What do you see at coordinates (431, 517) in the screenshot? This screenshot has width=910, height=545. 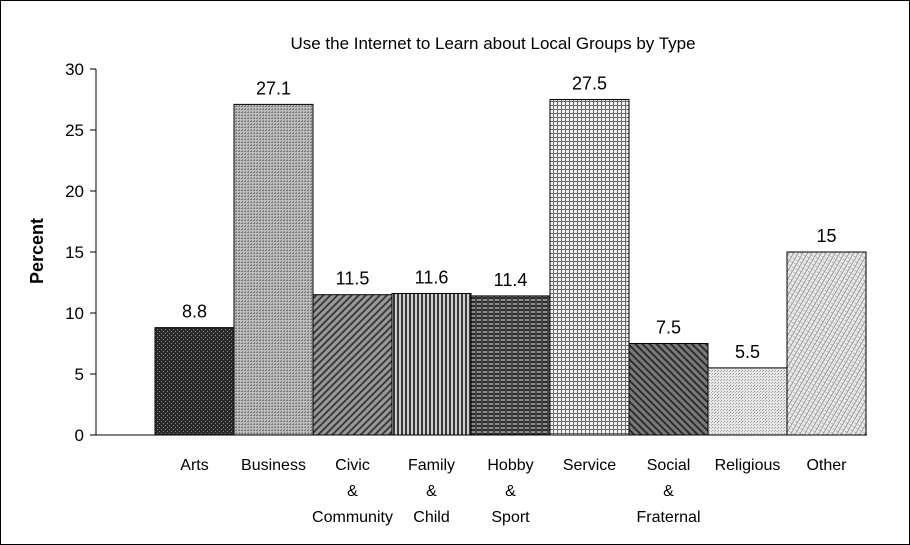 I see `x-tick-label: Child` at bounding box center [431, 517].